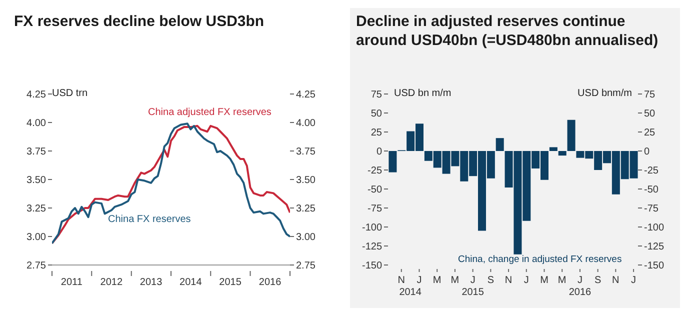 Image resolution: width=693 pixels, height=320 pixels. Describe the element at coordinates (423, 93) in the screenshot. I see `y-axis-title: USD bn m/m` at that location.